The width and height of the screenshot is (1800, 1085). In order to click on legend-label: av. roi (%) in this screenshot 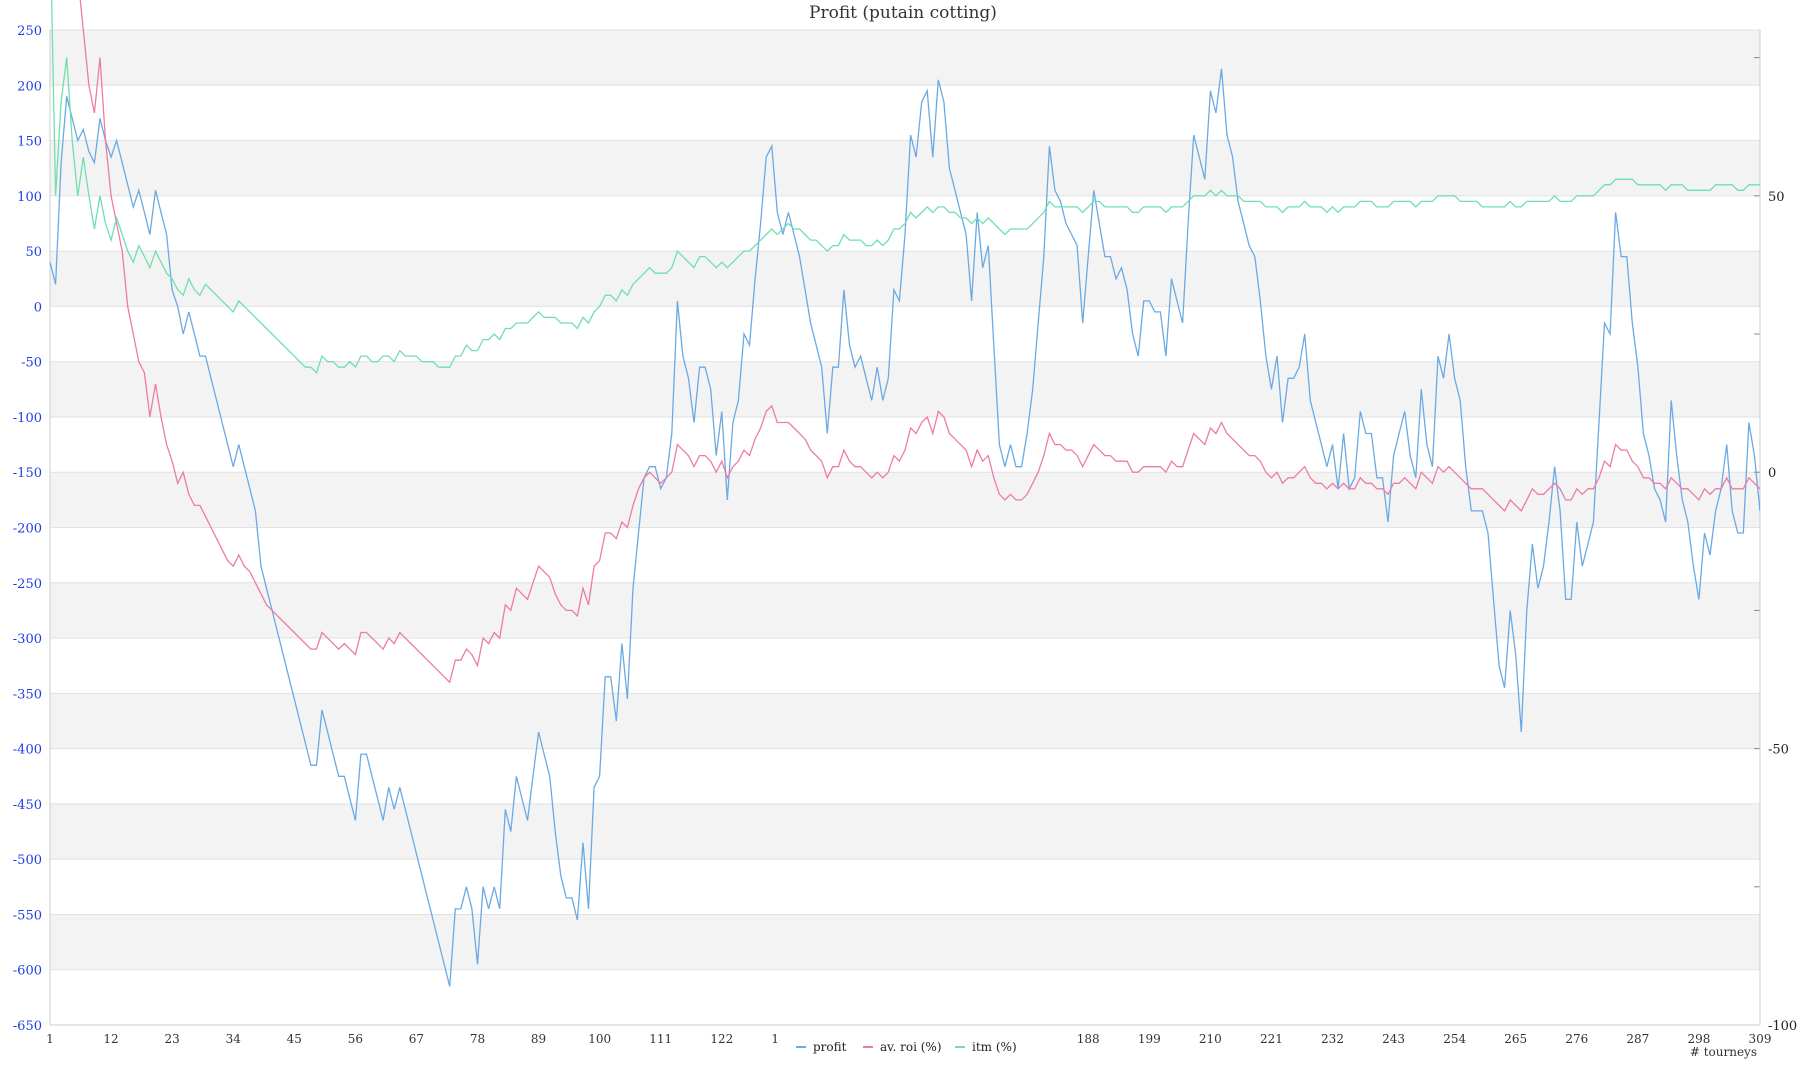, I will do `click(911, 1047)`.